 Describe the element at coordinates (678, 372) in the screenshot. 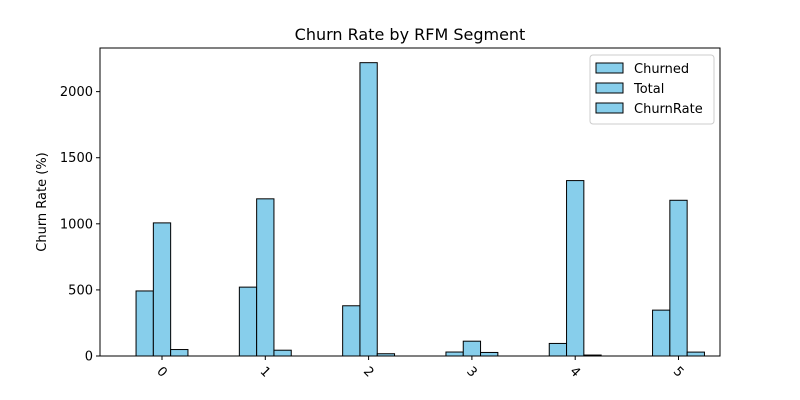

I see `x-tick-label: 5` at that location.